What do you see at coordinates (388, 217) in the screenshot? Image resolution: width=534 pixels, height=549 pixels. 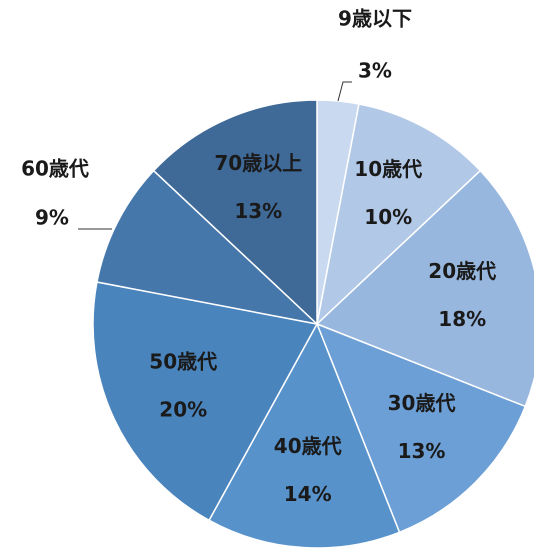 I see `slice-value-label: 10%` at bounding box center [388, 217].